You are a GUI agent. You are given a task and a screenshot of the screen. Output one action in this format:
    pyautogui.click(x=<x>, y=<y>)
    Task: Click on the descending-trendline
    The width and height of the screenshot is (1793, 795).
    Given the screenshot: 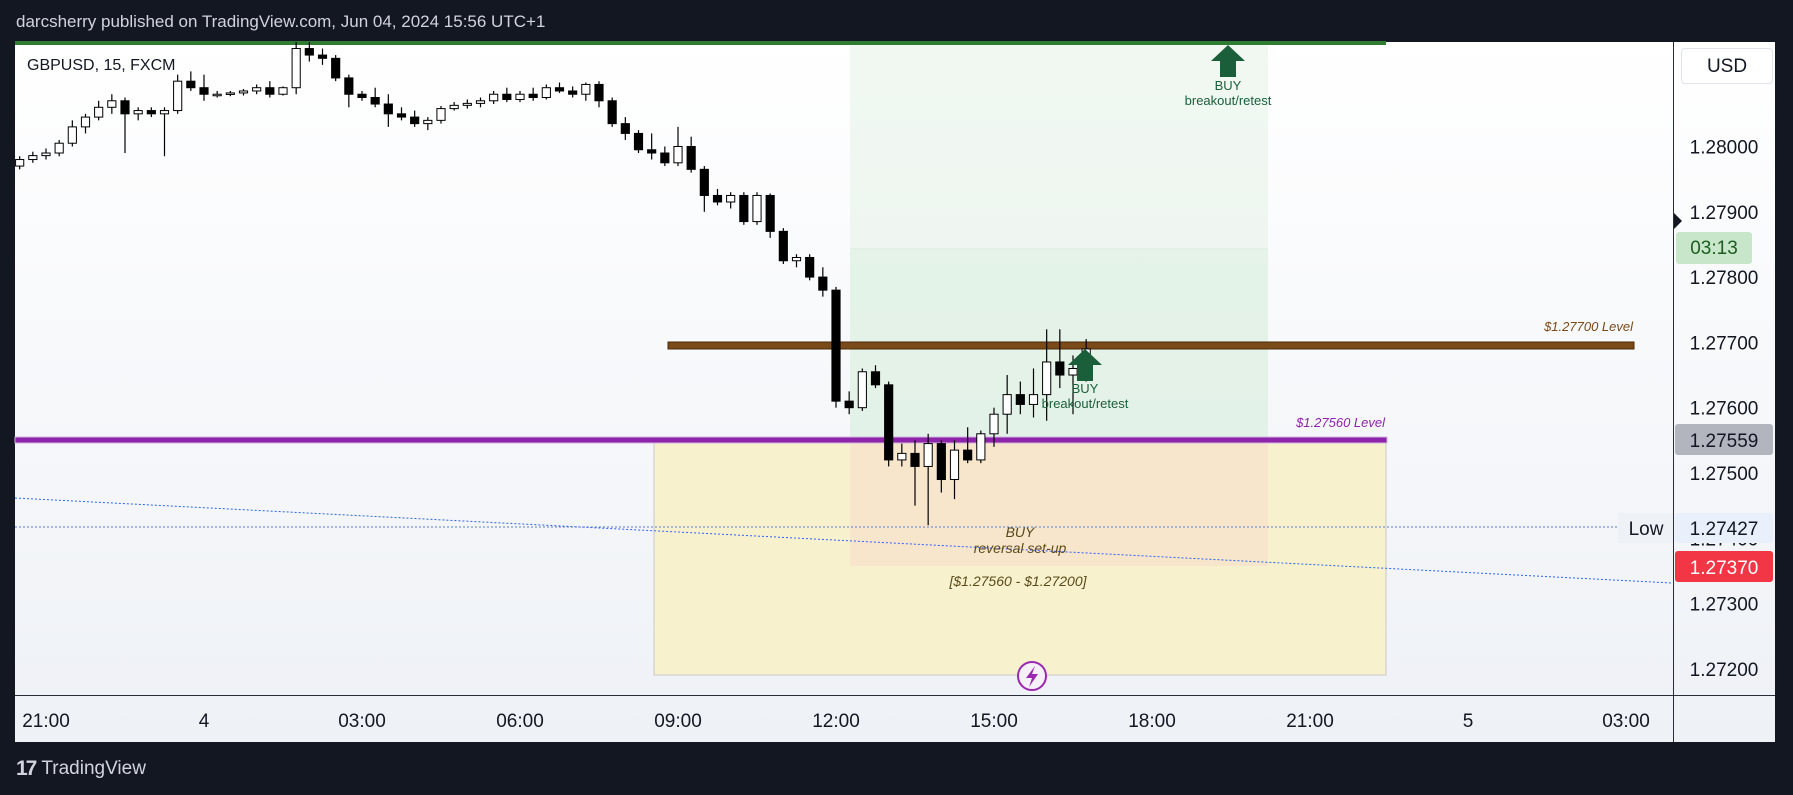 What is the action you would take?
    pyautogui.click(x=843, y=540)
    